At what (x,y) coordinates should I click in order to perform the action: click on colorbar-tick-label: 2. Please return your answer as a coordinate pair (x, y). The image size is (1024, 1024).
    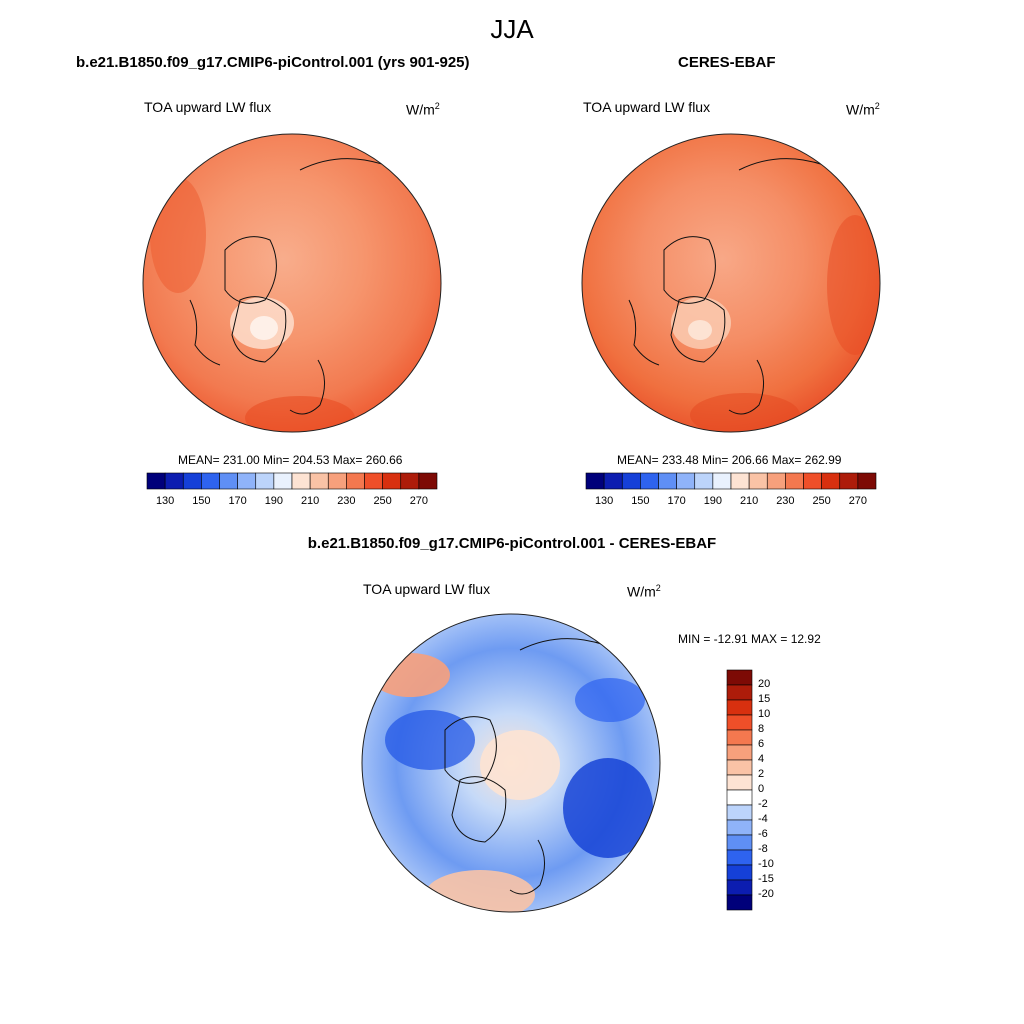
    Looking at the image, I should click on (761, 774).